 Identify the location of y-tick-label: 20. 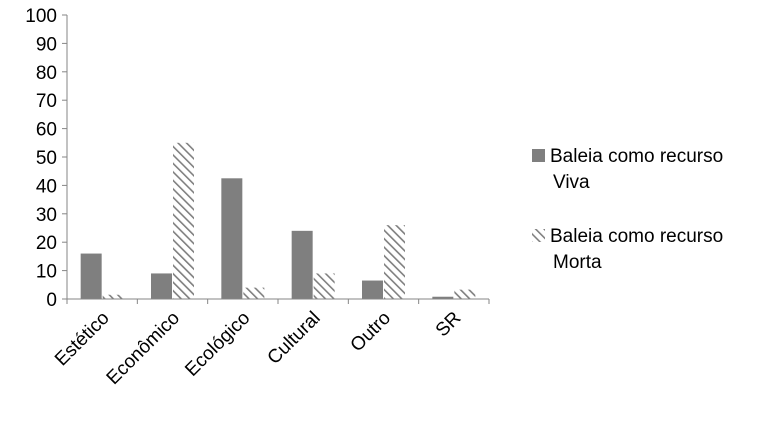
(46, 243).